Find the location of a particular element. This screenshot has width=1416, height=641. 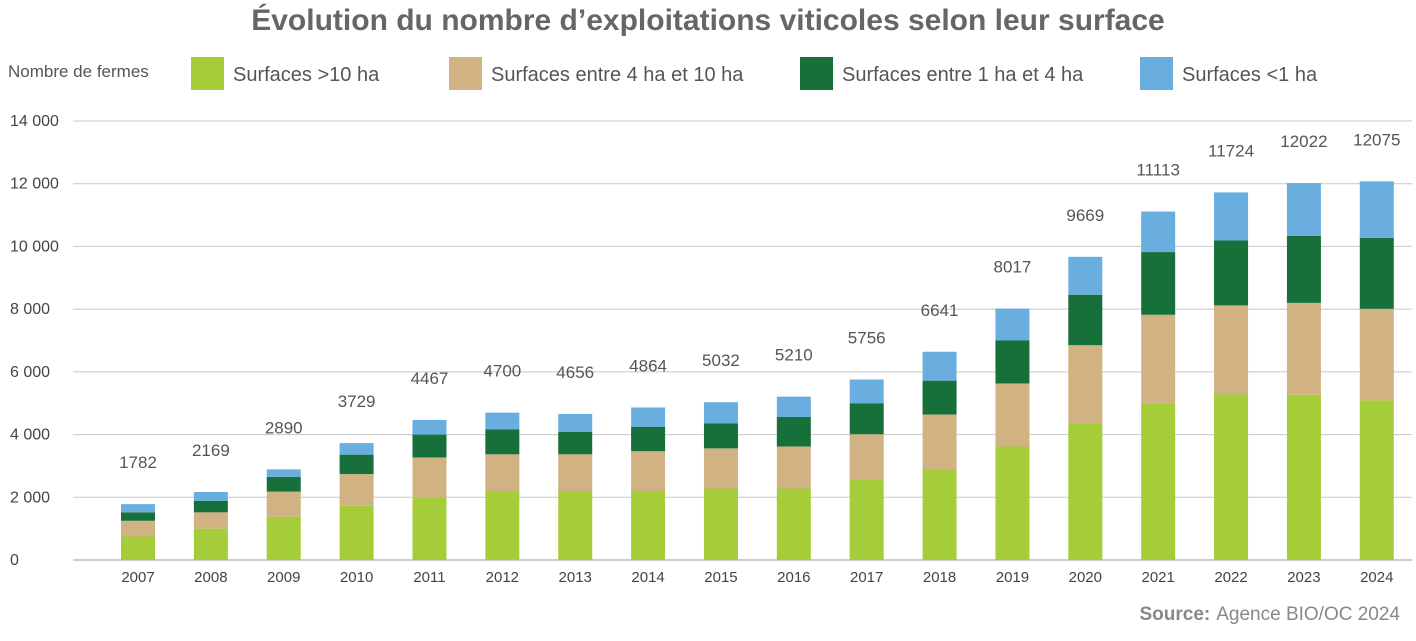

total-label: 5032 is located at coordinates (721, 360).